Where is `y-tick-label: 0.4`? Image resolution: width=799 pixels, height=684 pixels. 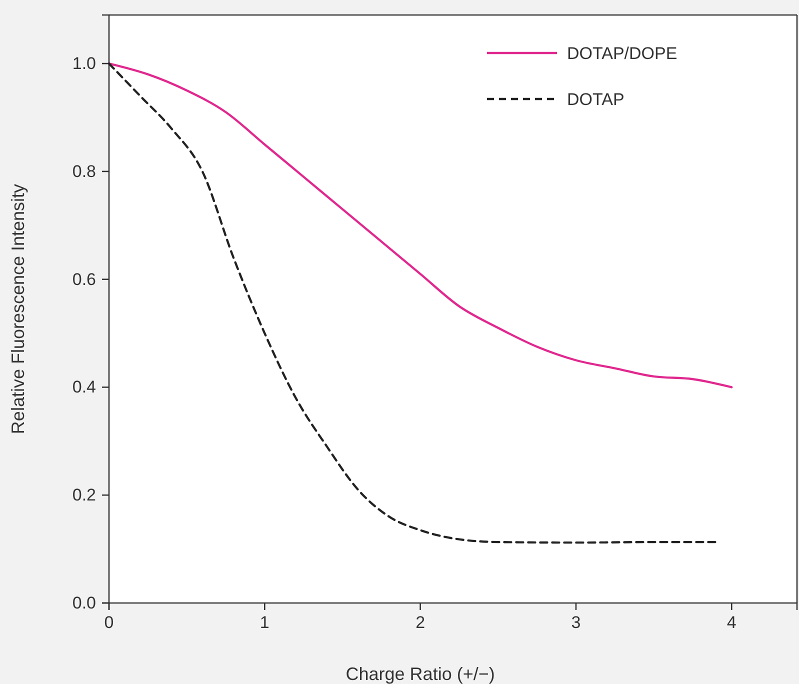
y-tick-label: 0.4 is located at coordinates (84, 387).